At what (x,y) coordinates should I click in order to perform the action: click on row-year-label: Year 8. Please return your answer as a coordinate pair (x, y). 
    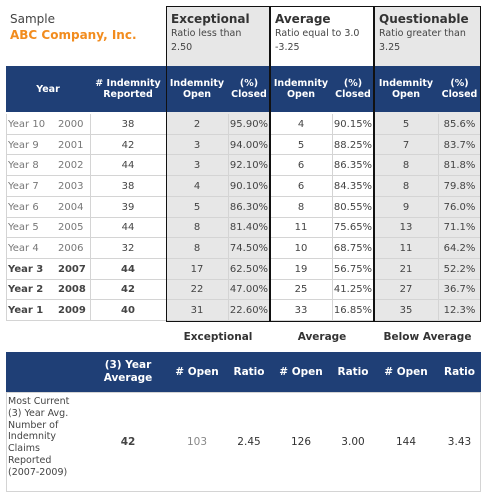
    Looking at the image, I should click on (23, 166).